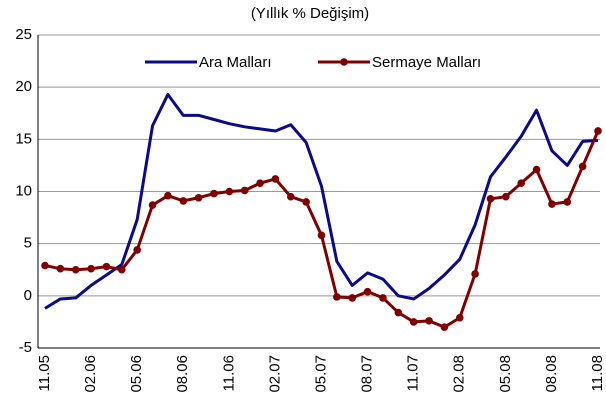 The height and width of the screenshot is (419, 606). What do you see at coordinates (426, 62) in the screenshot?
I see `legend-label: Sermaye Malları` at bounding box center [426, 62].